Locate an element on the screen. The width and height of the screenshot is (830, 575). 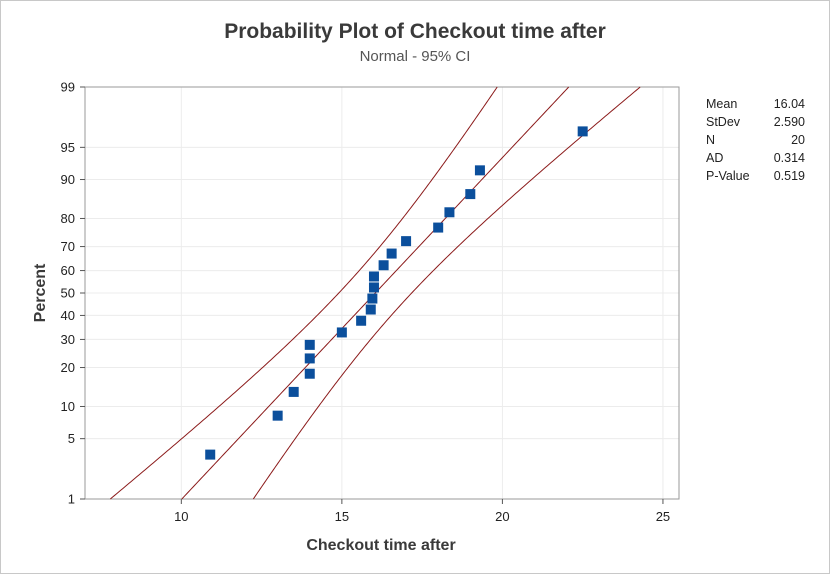
stats-value: 0.314 is located at coordinates (789, 158).